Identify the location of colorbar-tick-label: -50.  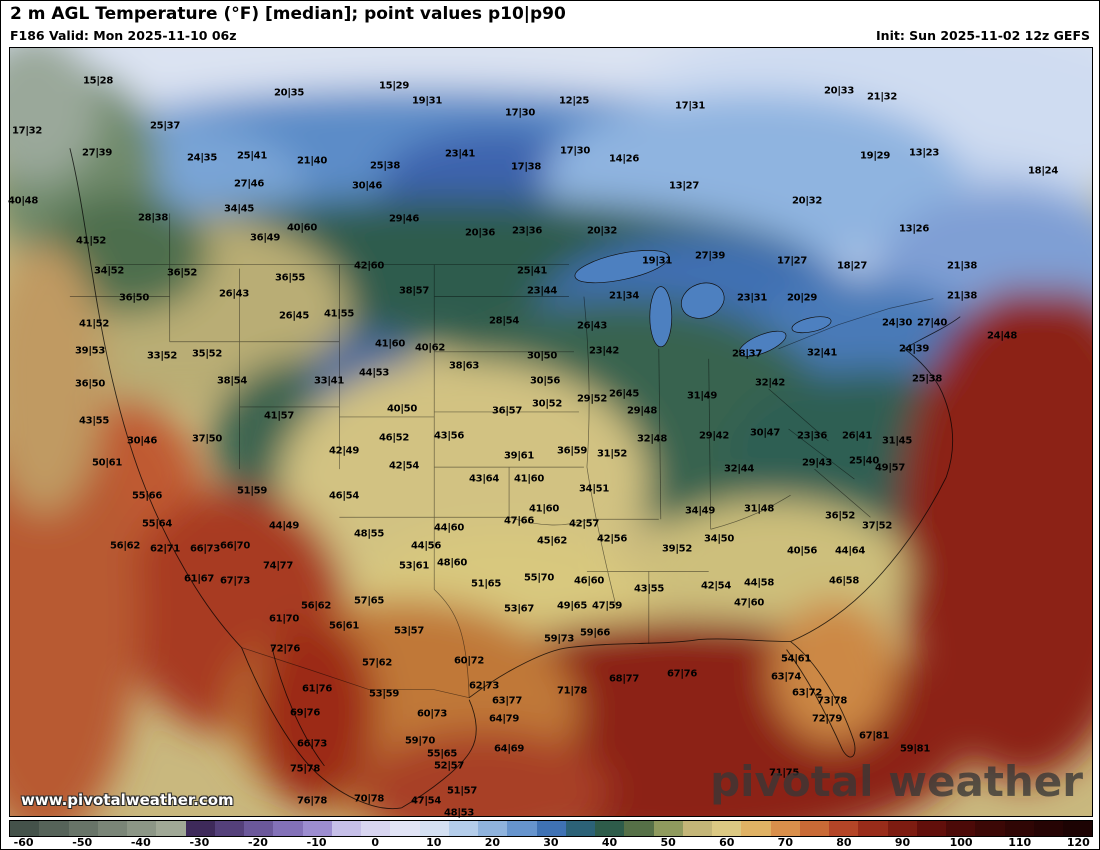
(82, 842).